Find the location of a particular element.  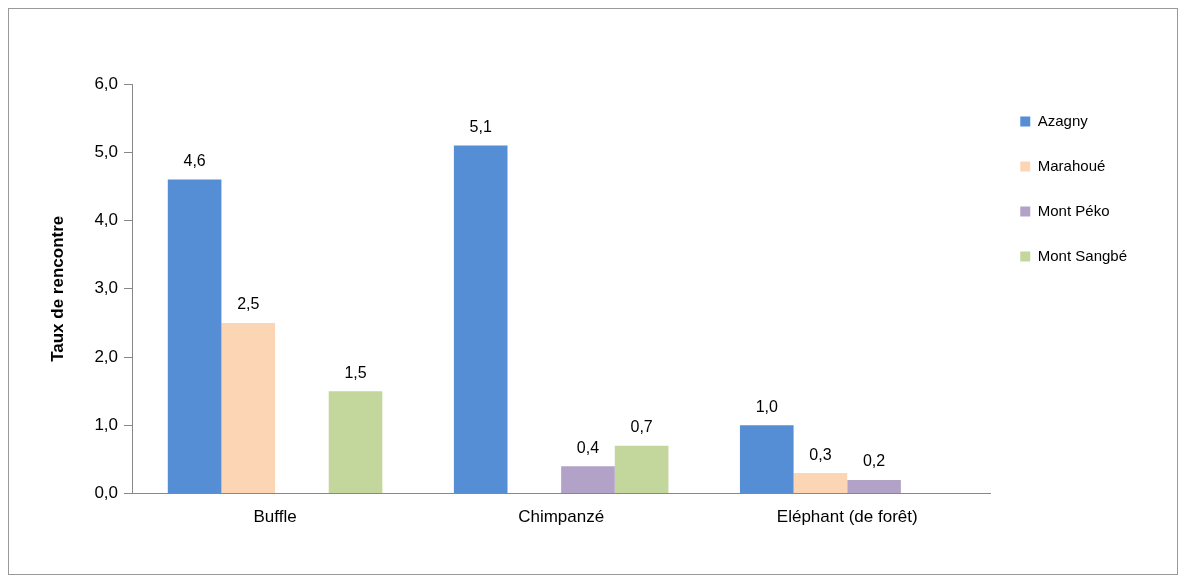

data-label: 5,1 is located at coordinates (480, 126).